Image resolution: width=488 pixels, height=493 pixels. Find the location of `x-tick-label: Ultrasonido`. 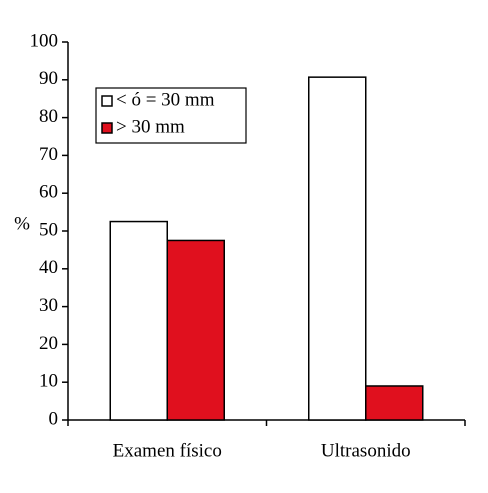

x-tick-label: Ultrasonido is located at coordinates (366, 450).